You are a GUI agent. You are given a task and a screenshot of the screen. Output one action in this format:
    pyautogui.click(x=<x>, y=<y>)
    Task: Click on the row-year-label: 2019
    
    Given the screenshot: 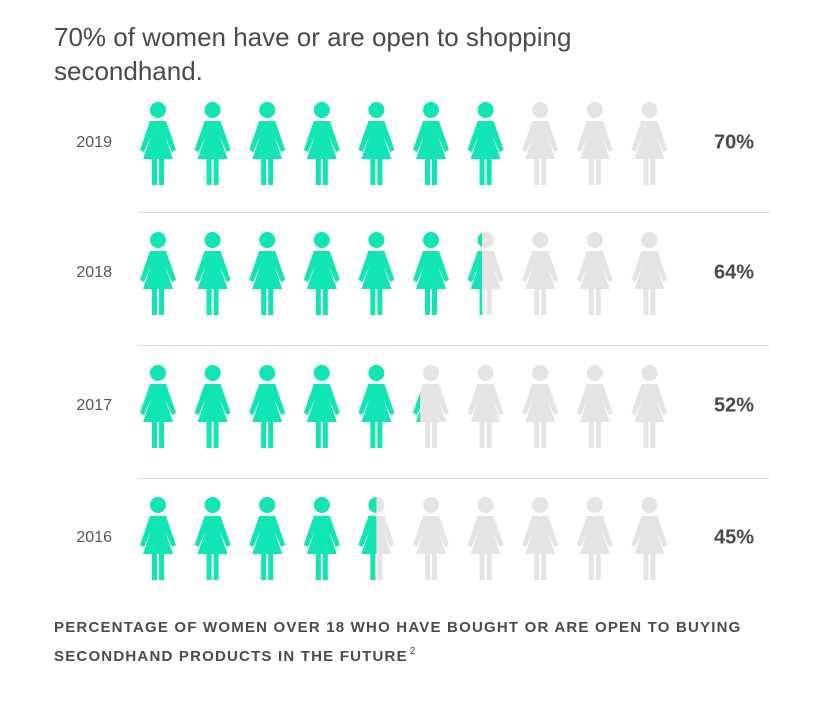 What is the action you would take?
    pyautogui.click(x=94, y=142)
    